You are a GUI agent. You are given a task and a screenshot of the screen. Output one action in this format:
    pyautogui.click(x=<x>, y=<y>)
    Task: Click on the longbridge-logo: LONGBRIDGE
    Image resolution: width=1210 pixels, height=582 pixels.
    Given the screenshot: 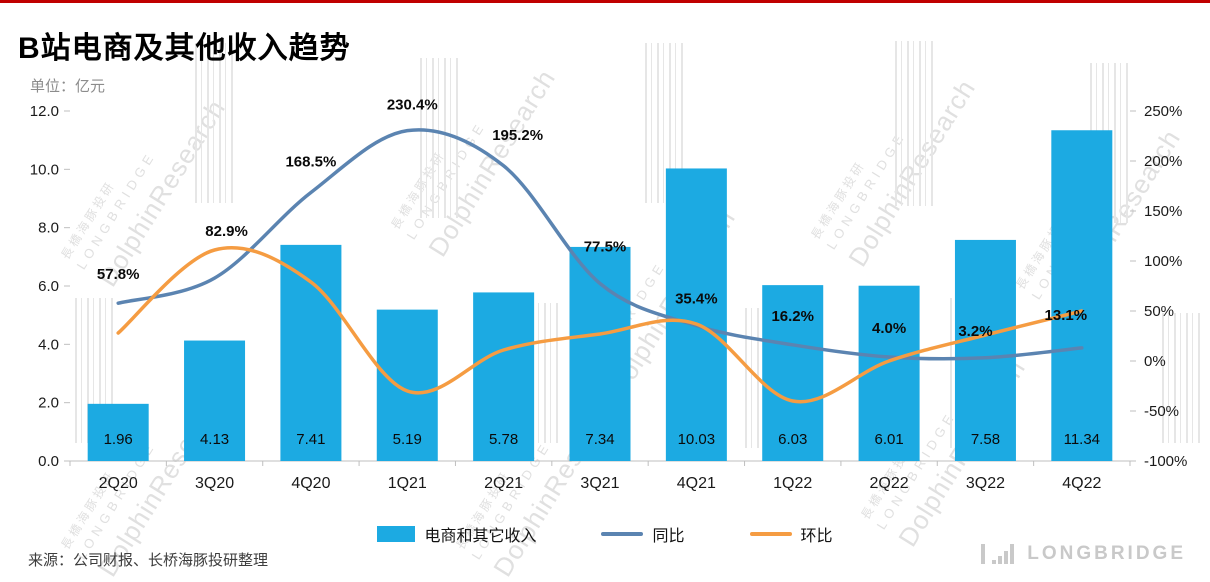 What is the action you would take?
    pyautogui.click(x=1083, y=554)
    